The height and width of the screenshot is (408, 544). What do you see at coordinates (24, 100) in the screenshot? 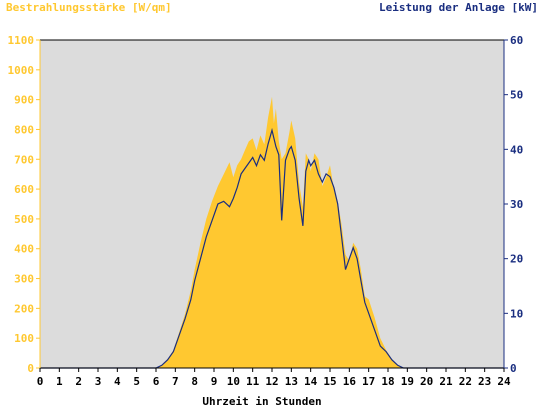
I see `left-tick-label: 900` at bounding box center [24, 100].